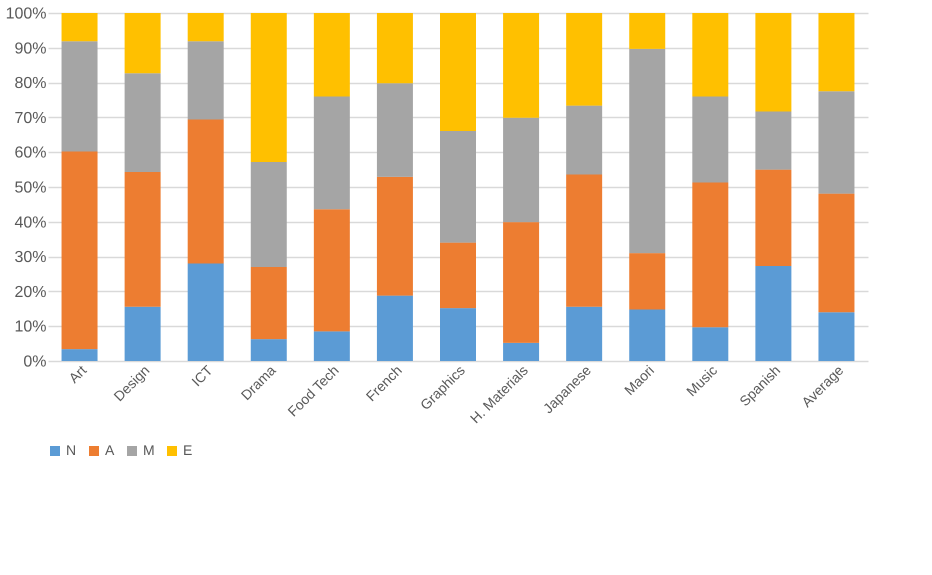 This screenshot has width=932, height=575. I want to click on y-tick-label: 30%, so click(30, 257).